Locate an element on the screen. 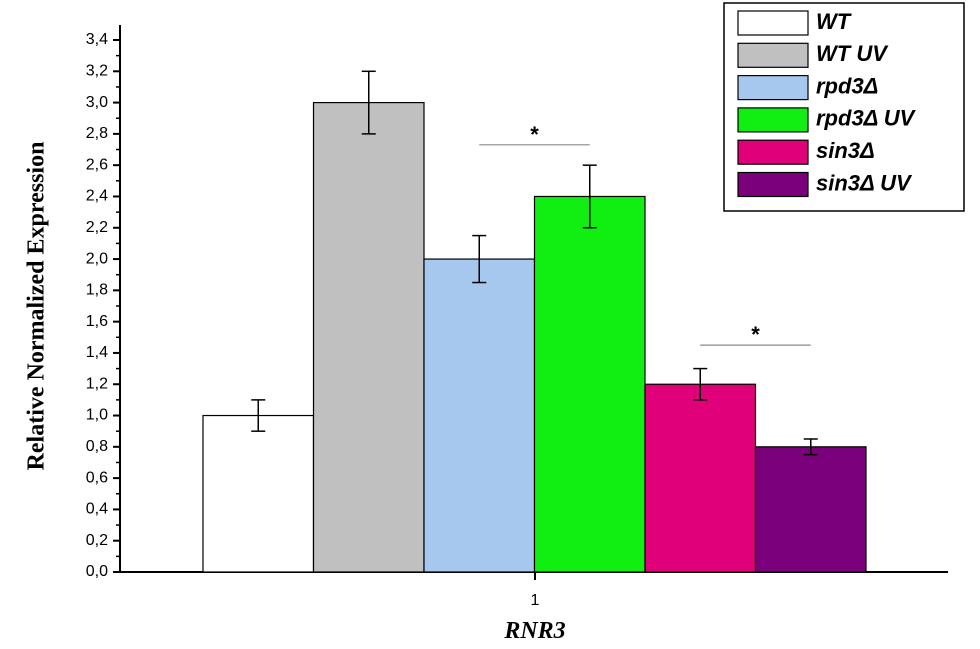 This screenshot has width=980, height=649. legend-label: sin3Δ UV is located at coordinates (864, 182).